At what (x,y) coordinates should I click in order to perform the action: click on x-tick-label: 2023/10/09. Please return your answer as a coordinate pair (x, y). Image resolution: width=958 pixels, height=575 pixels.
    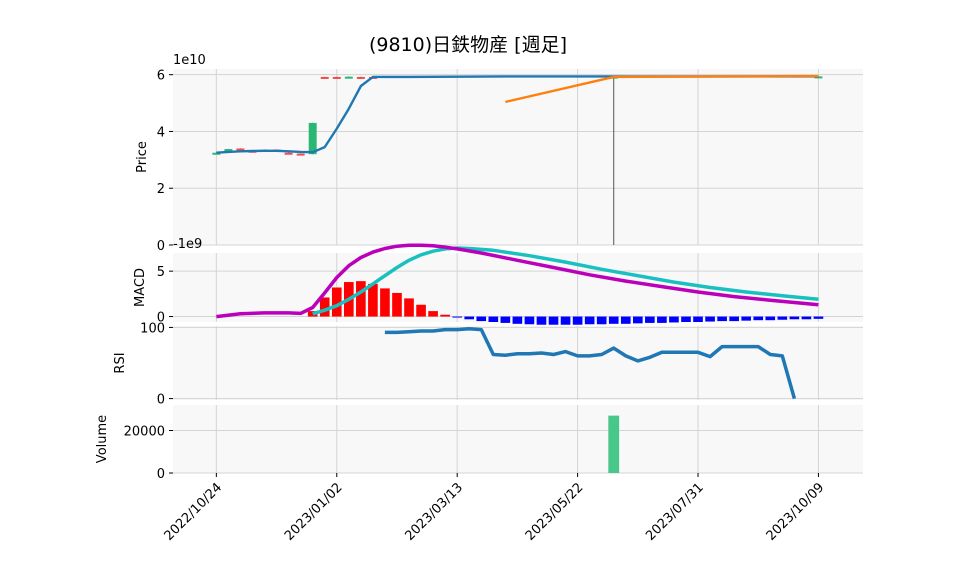
    Looking at the image, I should click on (796, 512).